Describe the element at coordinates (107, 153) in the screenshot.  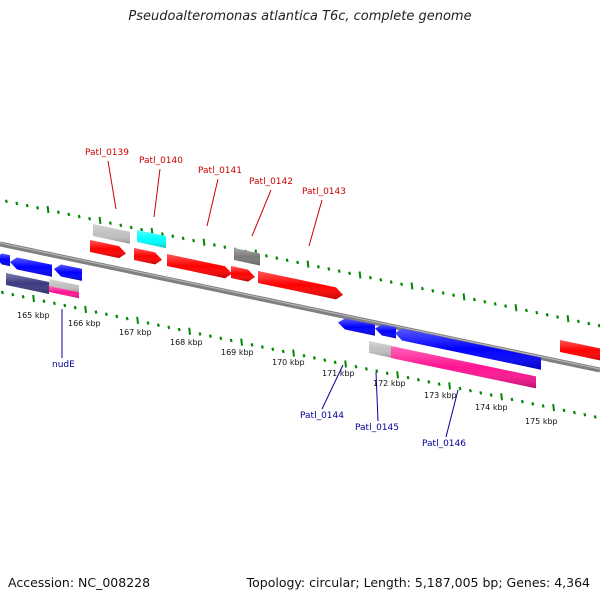
I see `gene-label: Patl_0139` at that location.